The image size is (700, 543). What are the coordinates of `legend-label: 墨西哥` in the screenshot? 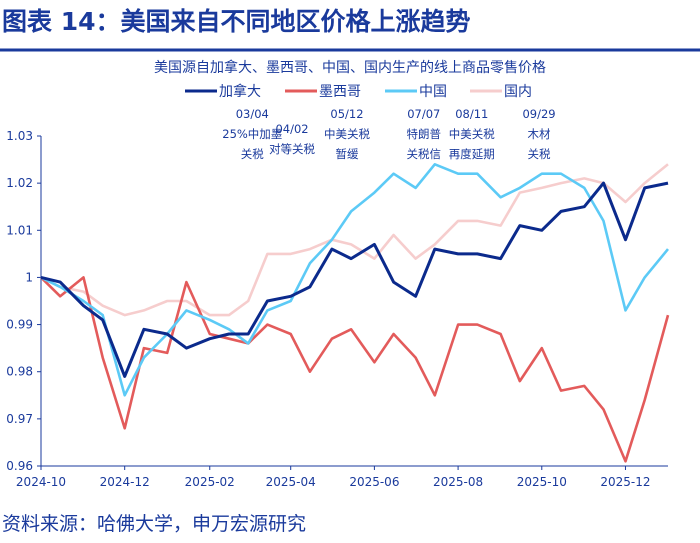 It's located at (340, 92).